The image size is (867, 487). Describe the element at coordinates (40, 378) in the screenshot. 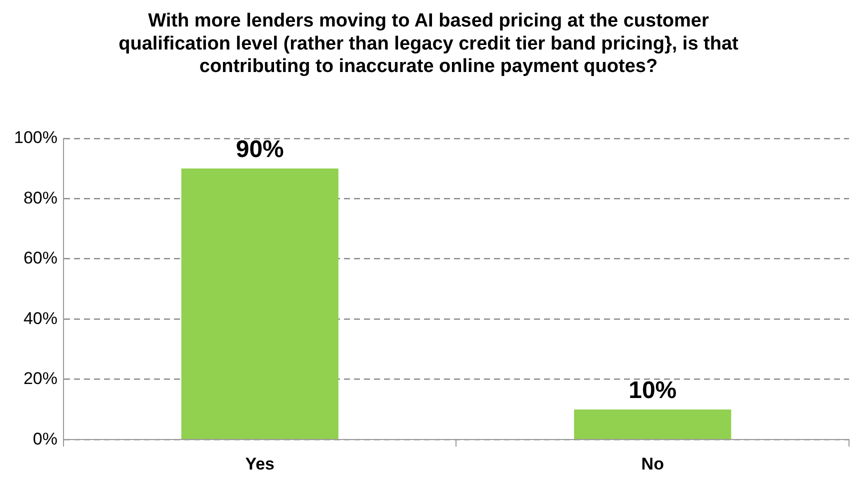

I see `y-tick-label: 20%` at that location.